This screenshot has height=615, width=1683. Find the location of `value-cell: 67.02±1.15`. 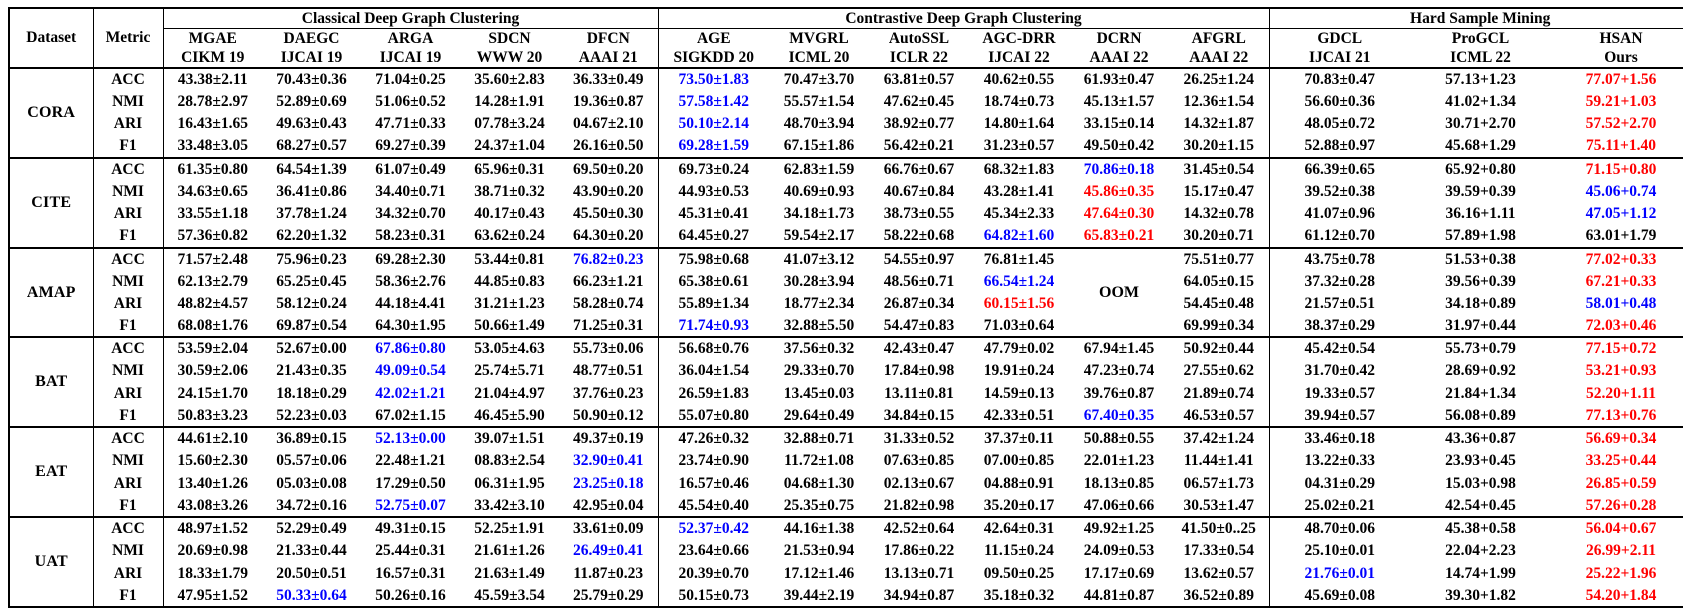

value-cell: 67.02±1.15 is located at coordinates (410, 415).